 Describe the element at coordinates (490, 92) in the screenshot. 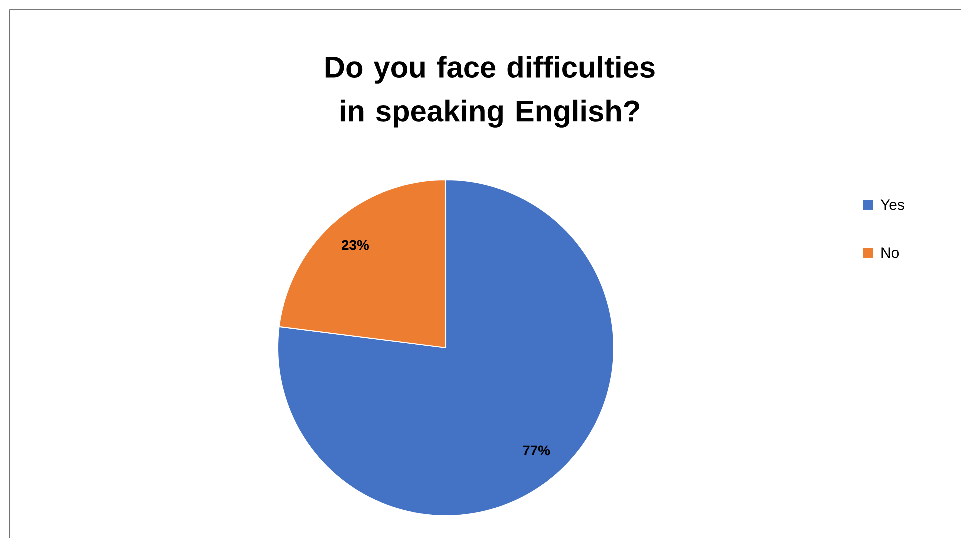

I see `chart-title: Do you face difficulties in speaking English?` at that location.